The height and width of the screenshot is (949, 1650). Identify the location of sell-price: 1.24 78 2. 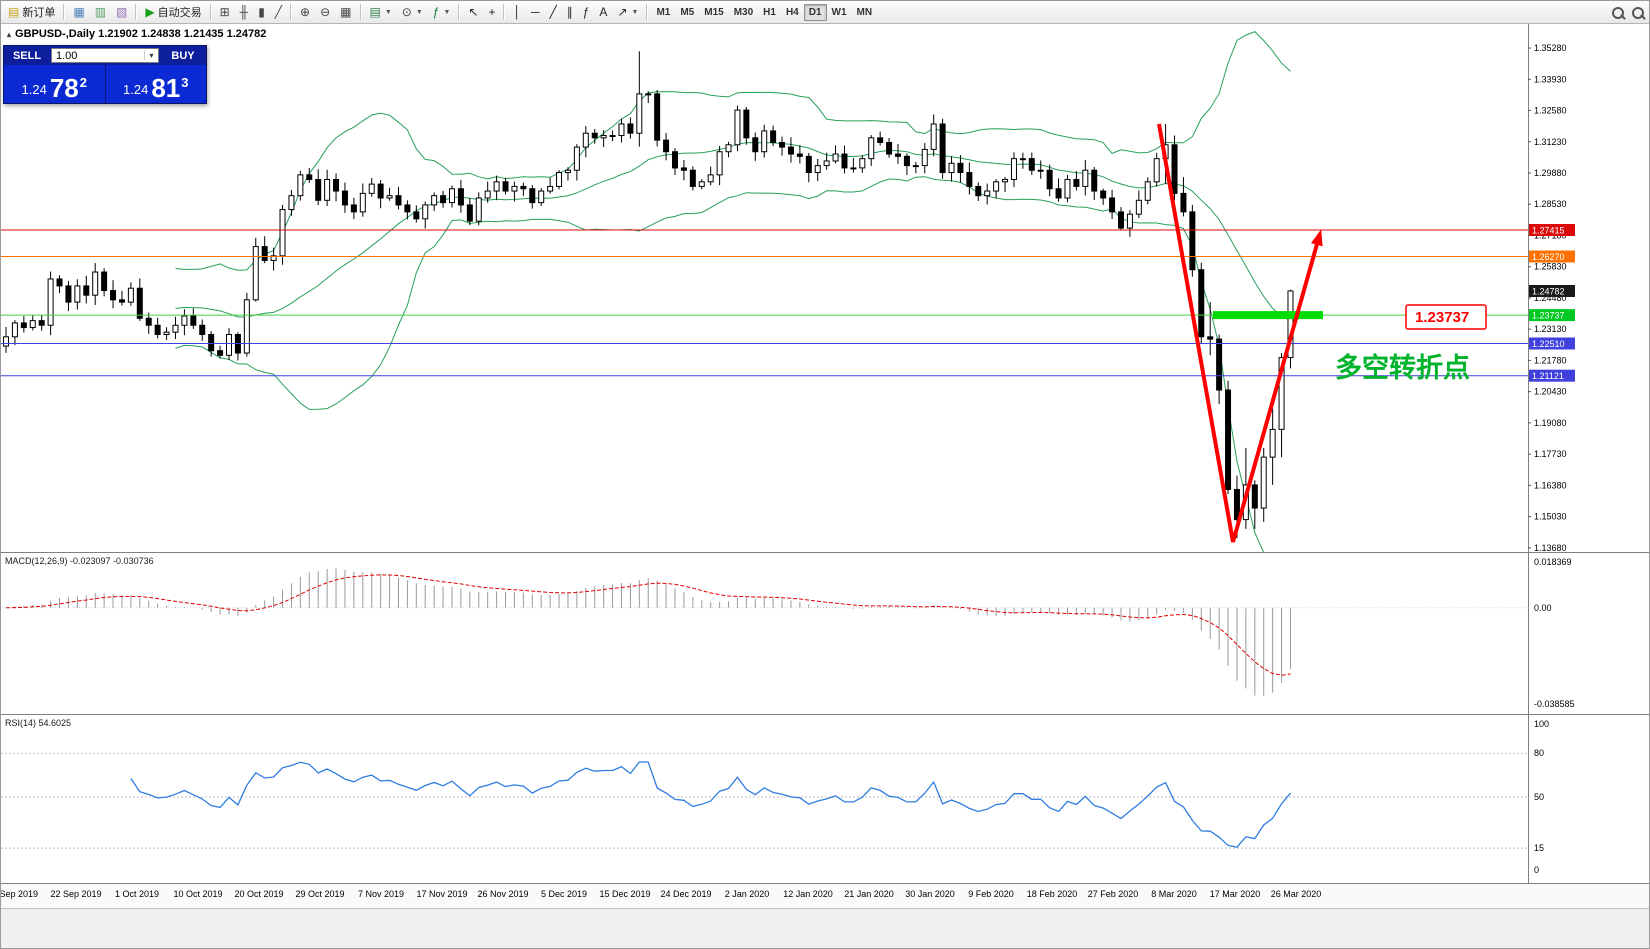
(55, 84).